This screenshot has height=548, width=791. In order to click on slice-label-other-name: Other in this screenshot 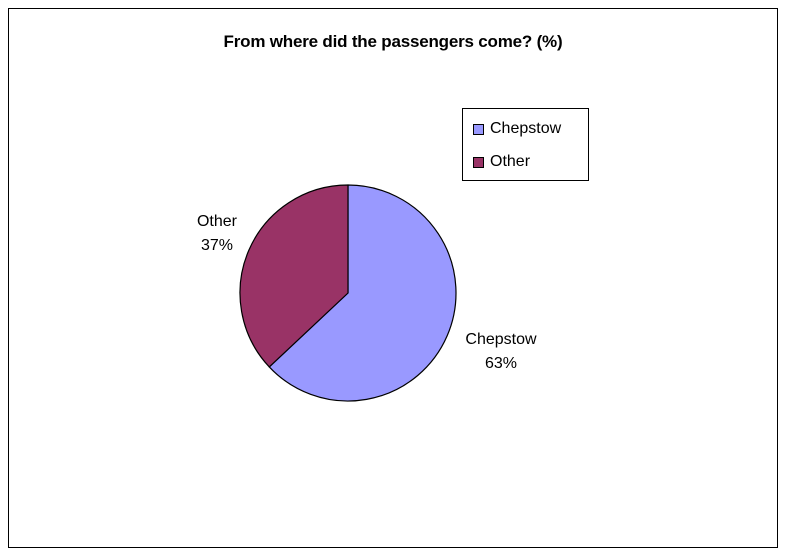, I will do `click(217, 222)`.